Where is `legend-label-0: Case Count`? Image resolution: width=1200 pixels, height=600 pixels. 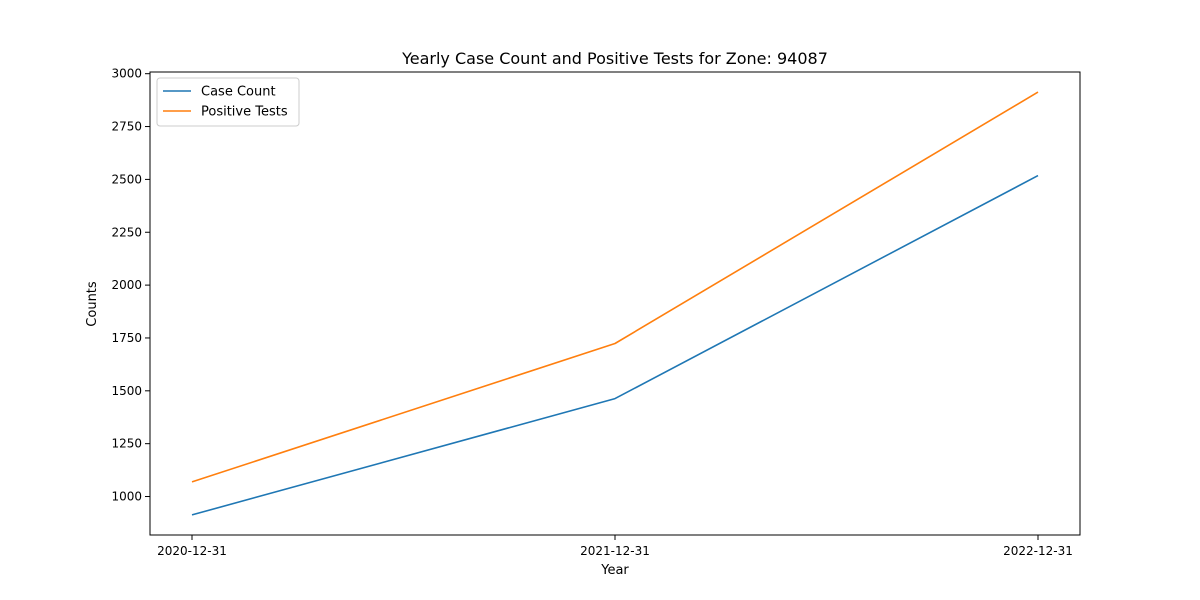 legend-label-0: Case Count is located at coordinates (238, 92).